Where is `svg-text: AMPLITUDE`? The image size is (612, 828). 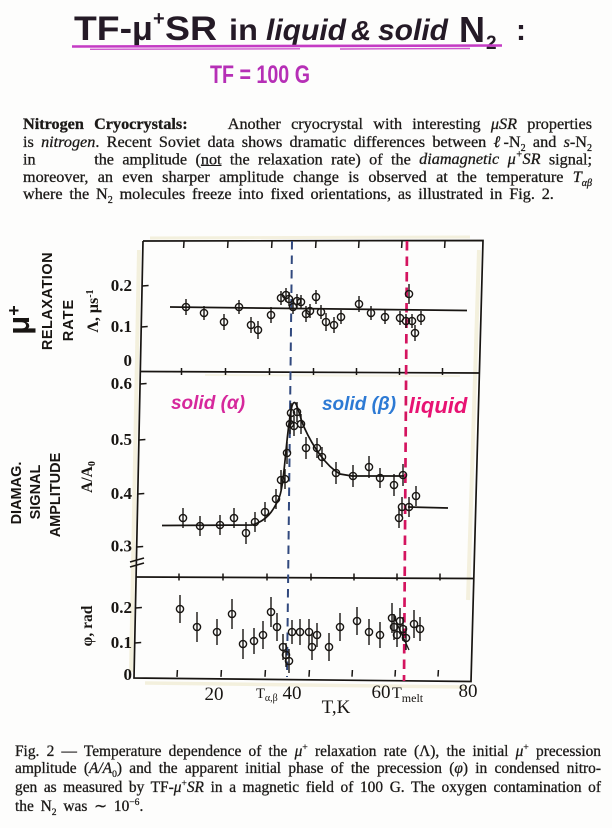
svg-text: AMPLITUDE is located at coordinates (56, 494).